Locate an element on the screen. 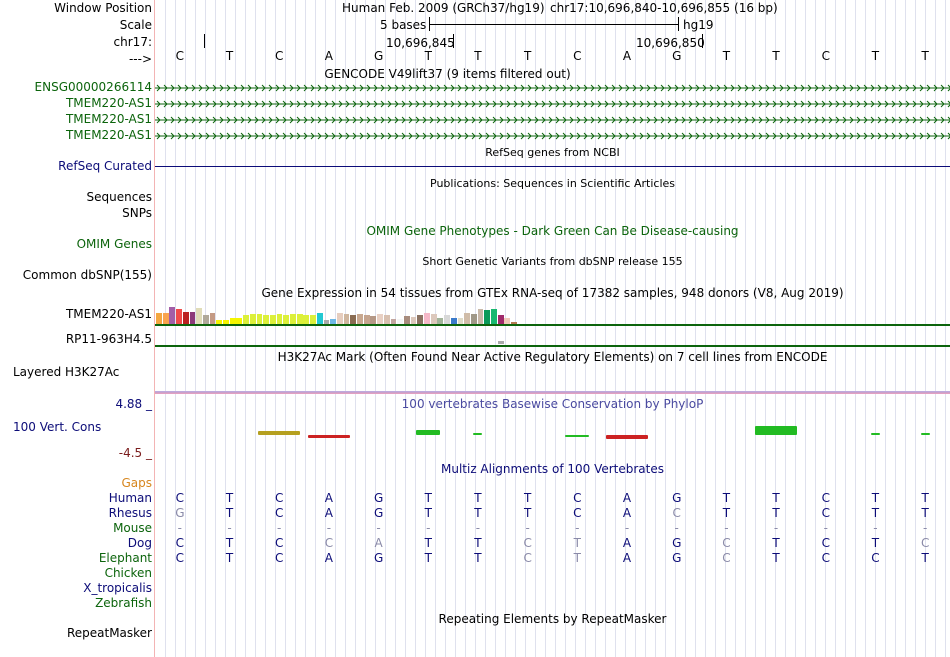  gene-ensg00000266114 is located at coordinates (552, 88).